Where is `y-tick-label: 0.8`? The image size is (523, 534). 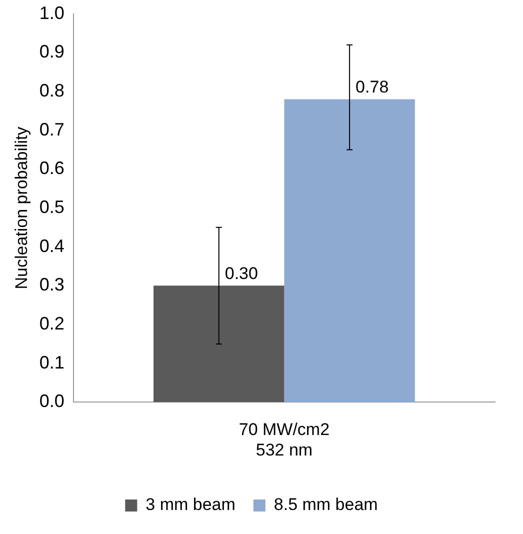 y-tick-label: 0.8 is located at coordinates (51, 90).